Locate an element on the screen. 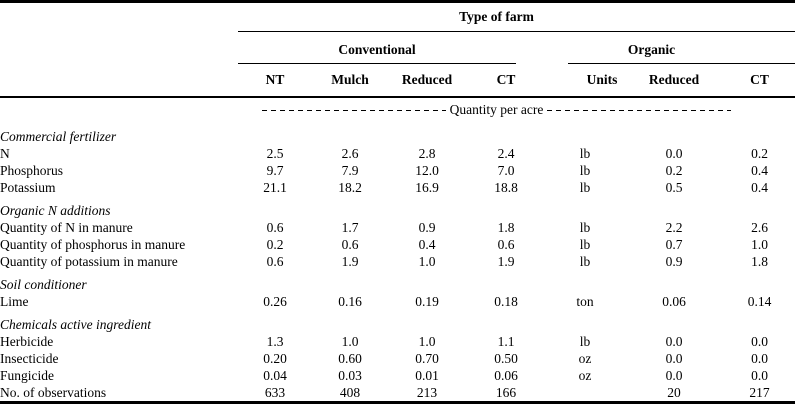  row-label: Insecticide is located at coordinates (29, 358).